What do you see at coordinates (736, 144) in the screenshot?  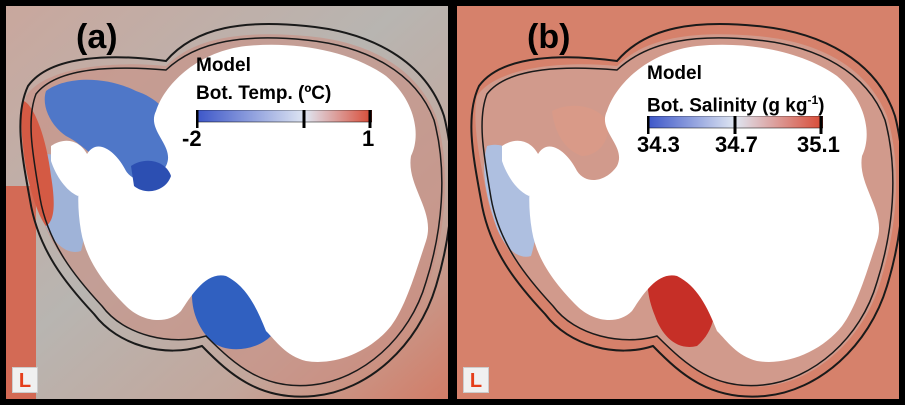 I see `colorbar-tick-label-mid: 34.7` at bounding box center [736, 144].